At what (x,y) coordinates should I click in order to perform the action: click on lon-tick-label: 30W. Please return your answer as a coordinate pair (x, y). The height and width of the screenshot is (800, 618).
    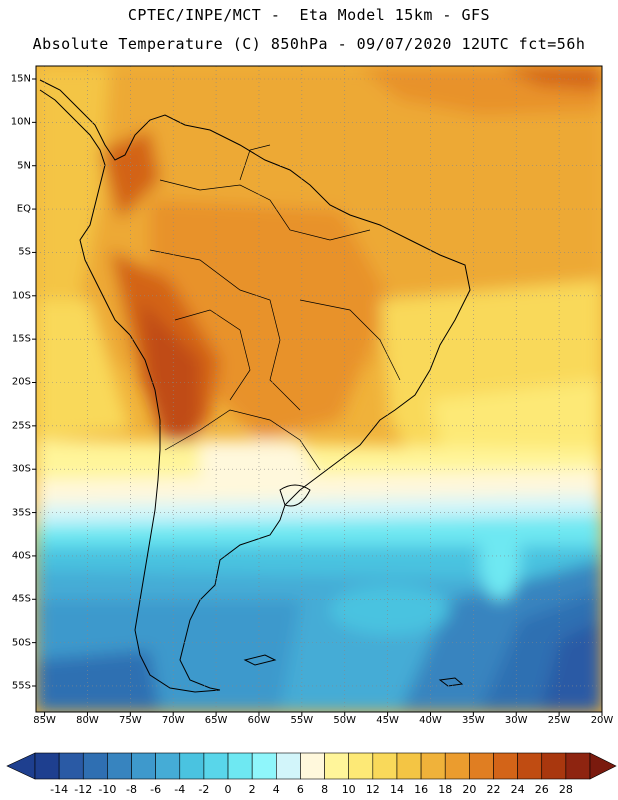
    Looking at the image, I should click on (516, 720).